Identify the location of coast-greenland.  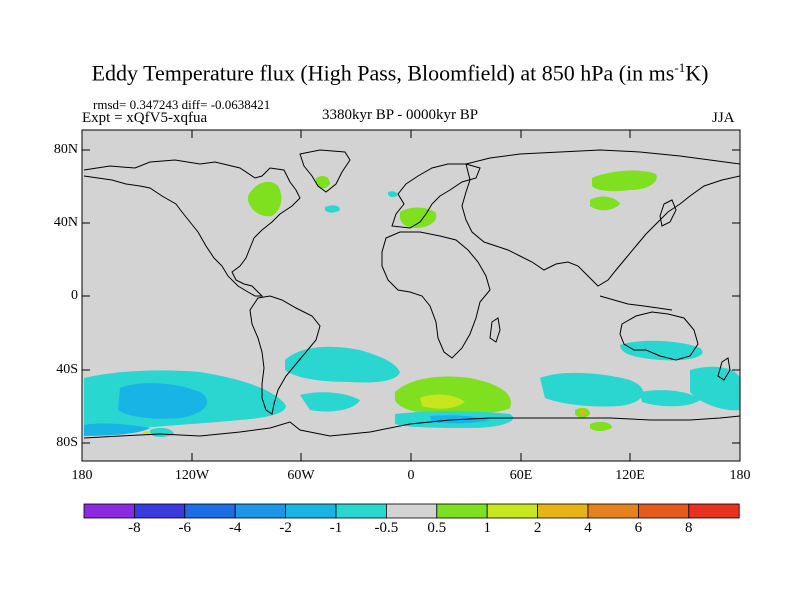
(325, 171).